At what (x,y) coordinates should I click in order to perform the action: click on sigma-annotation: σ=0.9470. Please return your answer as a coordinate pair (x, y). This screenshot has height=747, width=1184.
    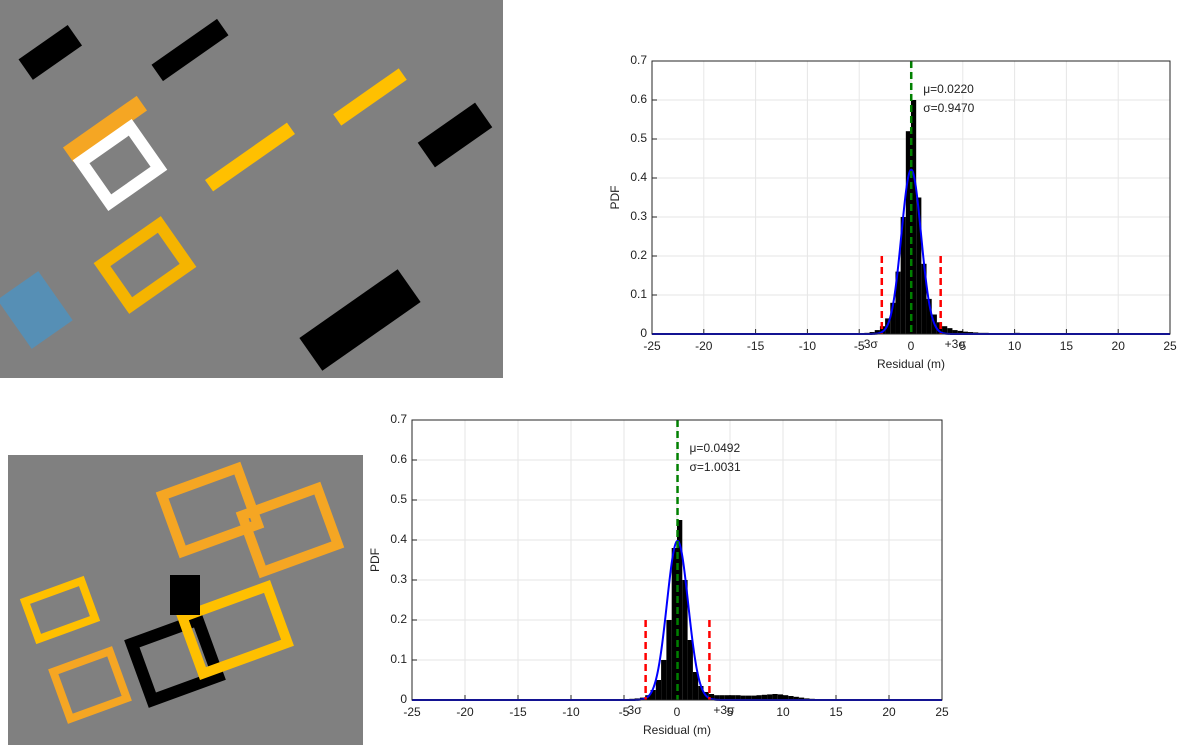
    Looking at the image, I should click on (948, 108).